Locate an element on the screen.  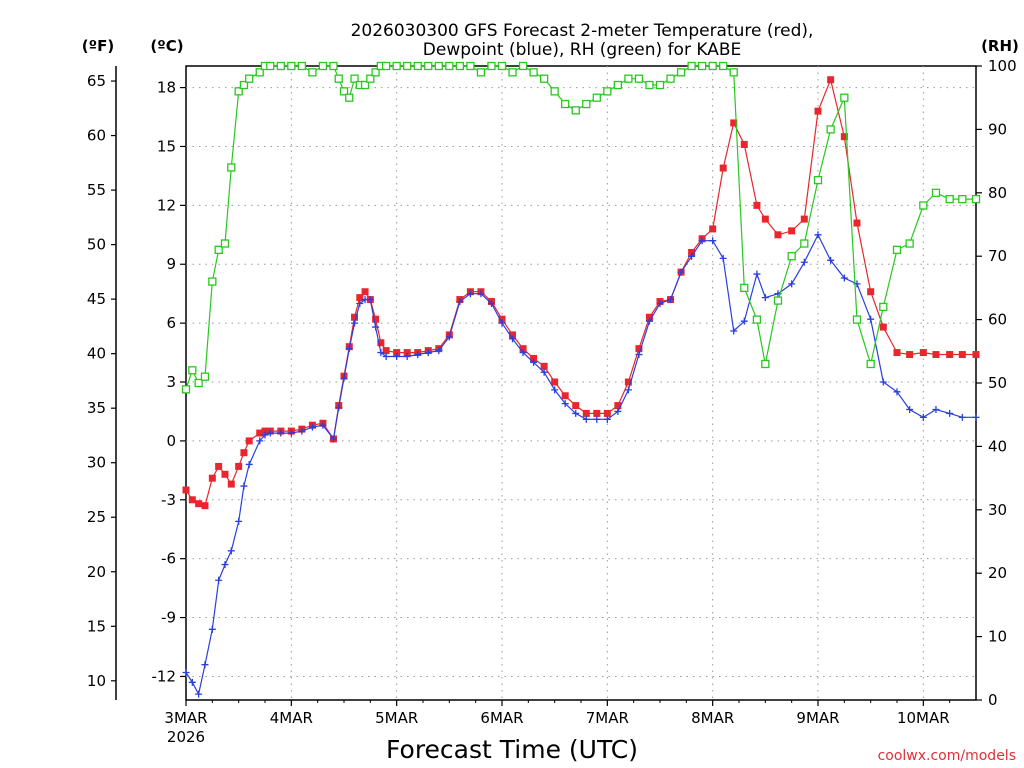
fahrenheit-unit-label: (ºF) is located at coordinates (98, 46).